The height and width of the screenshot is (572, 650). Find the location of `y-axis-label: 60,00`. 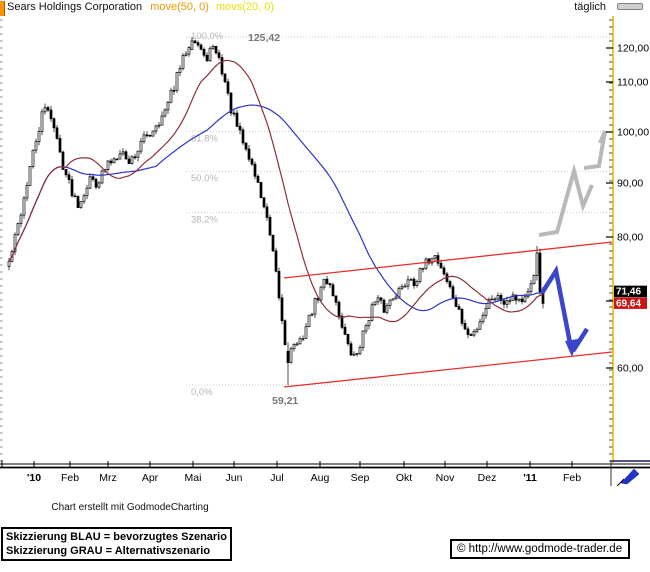

y-axis-label: 60,00 is located at coordinates (630, 369).